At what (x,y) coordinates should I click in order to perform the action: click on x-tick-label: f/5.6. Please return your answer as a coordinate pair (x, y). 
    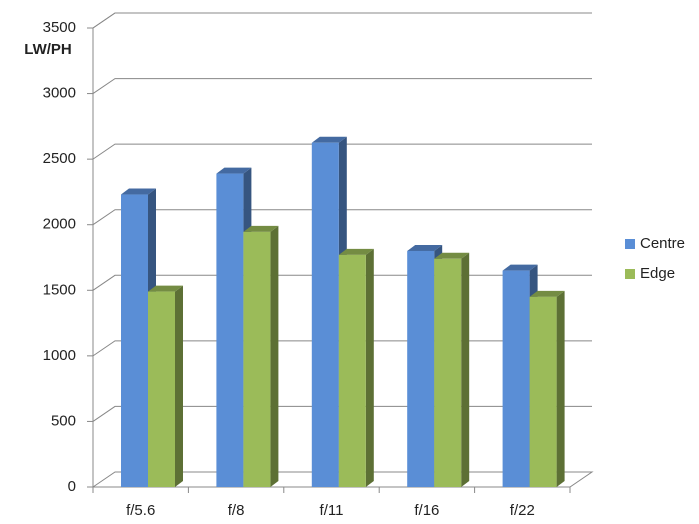
    Looking at the image, I should click on (140, 510).